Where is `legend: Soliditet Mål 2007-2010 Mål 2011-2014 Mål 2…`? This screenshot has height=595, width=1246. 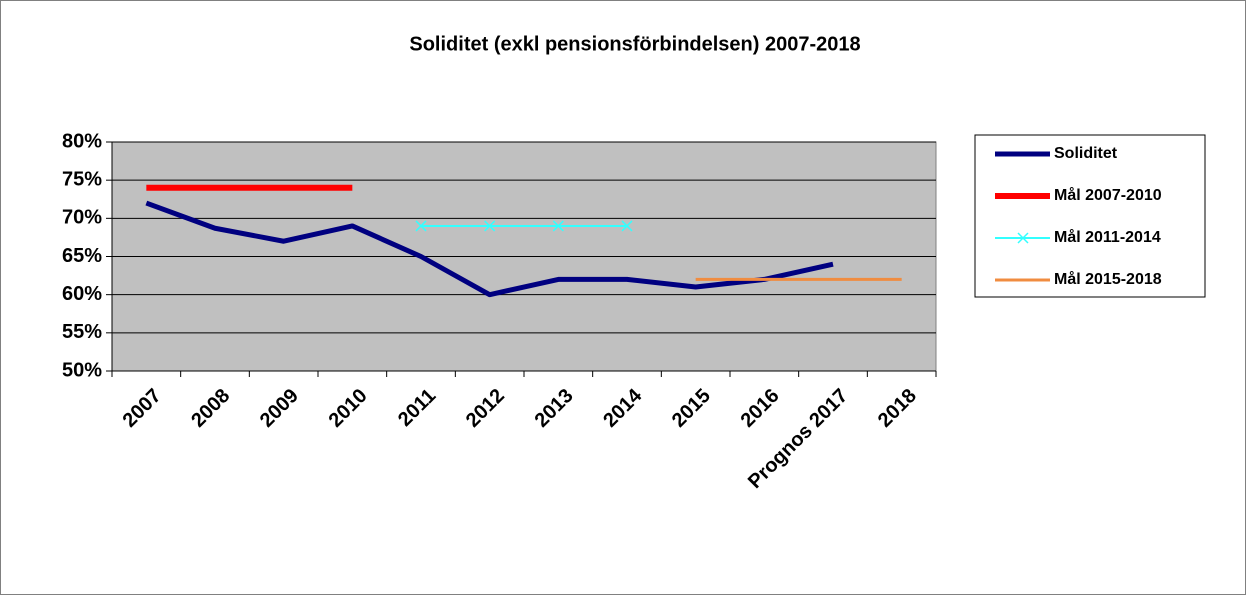 legend: Soliditet Mål 2007-2010 Mål 2011-2014 Mål 2… is located at coordinates (1090, 216).